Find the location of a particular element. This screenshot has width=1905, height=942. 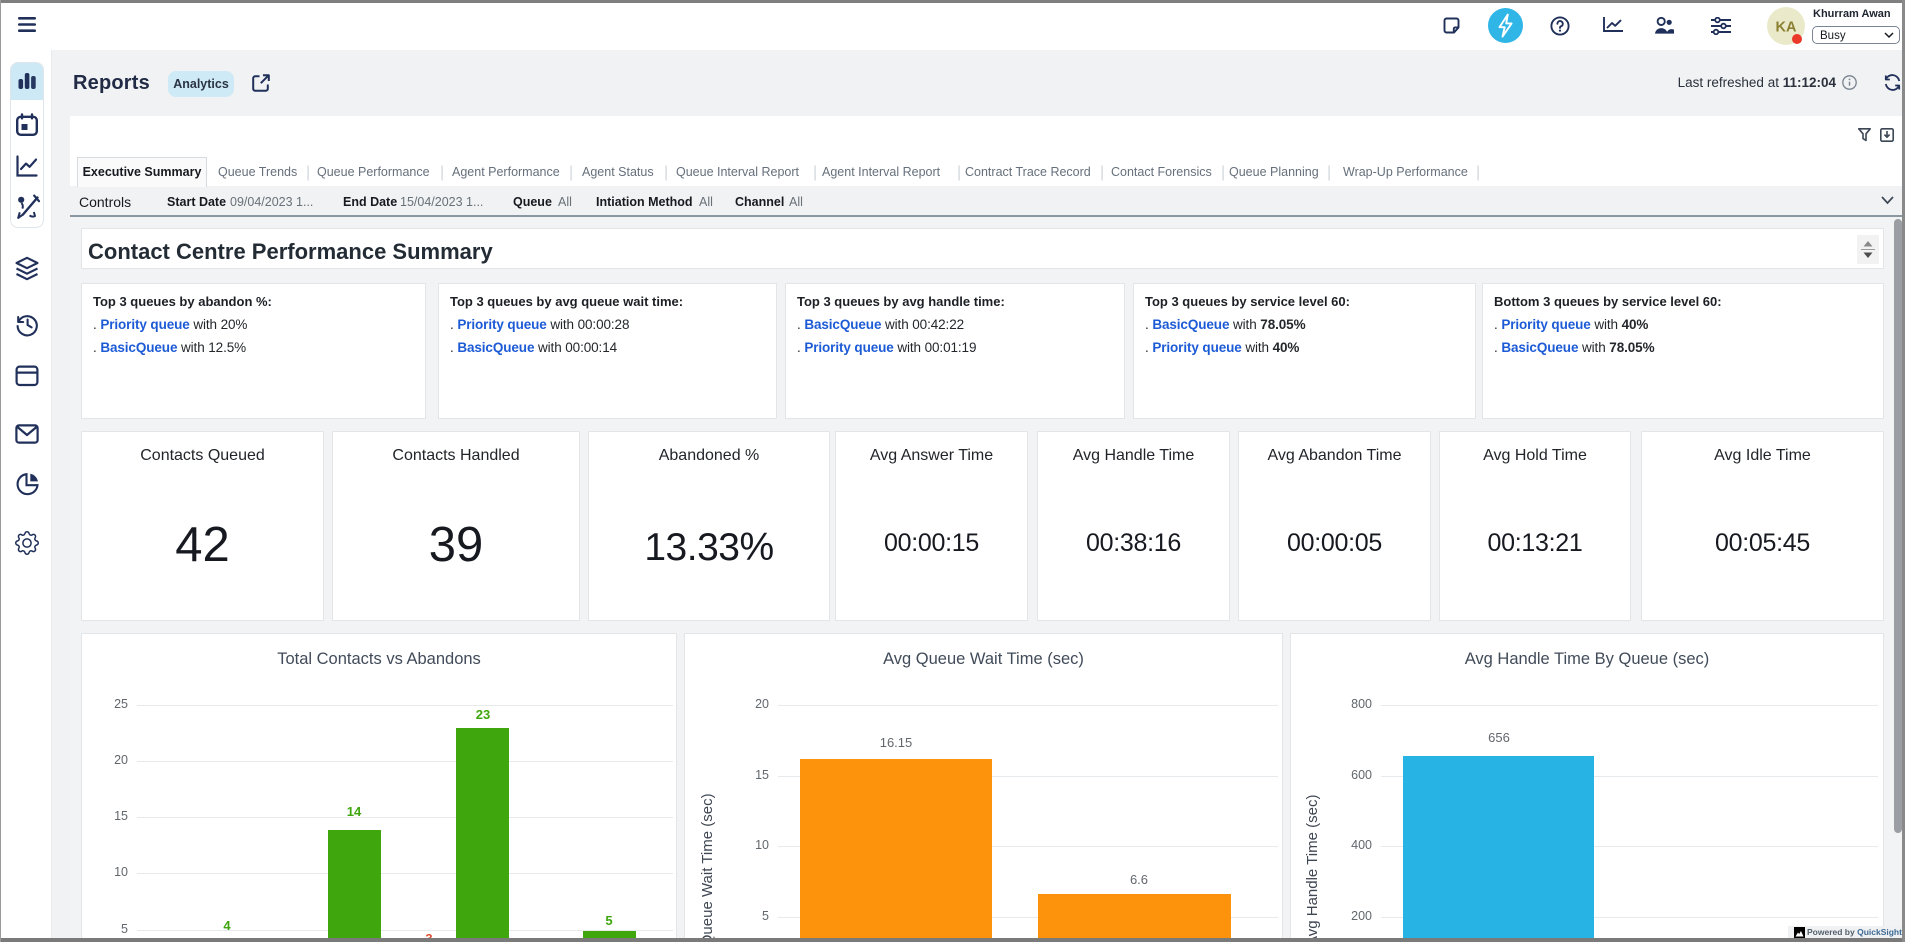

svg-text: KA is located at coordinates (1786, 28).